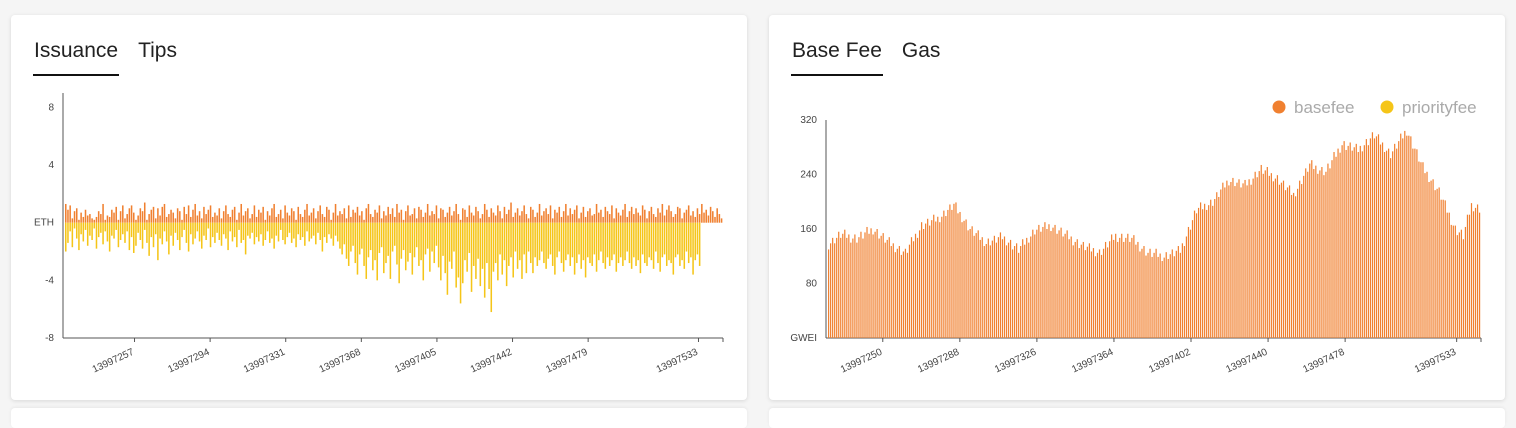  Describe the element at coordinates (837, 57) in the screenshot. I see `tab-base-fee: Base Fee` at that location.